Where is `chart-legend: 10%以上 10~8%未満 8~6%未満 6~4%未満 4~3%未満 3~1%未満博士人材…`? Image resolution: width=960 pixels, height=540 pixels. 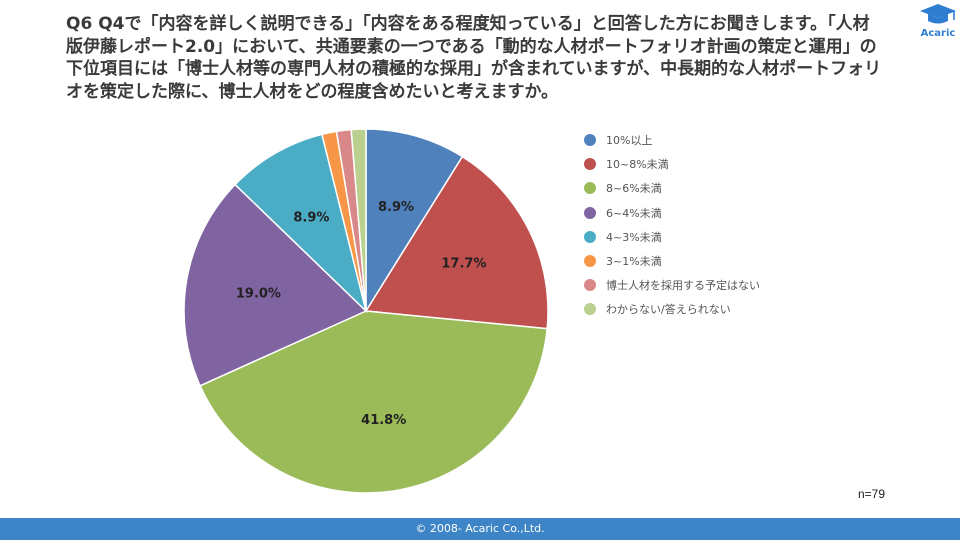
chart-legend: 10%以上 10~8%未満 8~6%未満 6~4%未満 4~3%未満 3~1%未満博士人材… is located at coordinates (672, 225).